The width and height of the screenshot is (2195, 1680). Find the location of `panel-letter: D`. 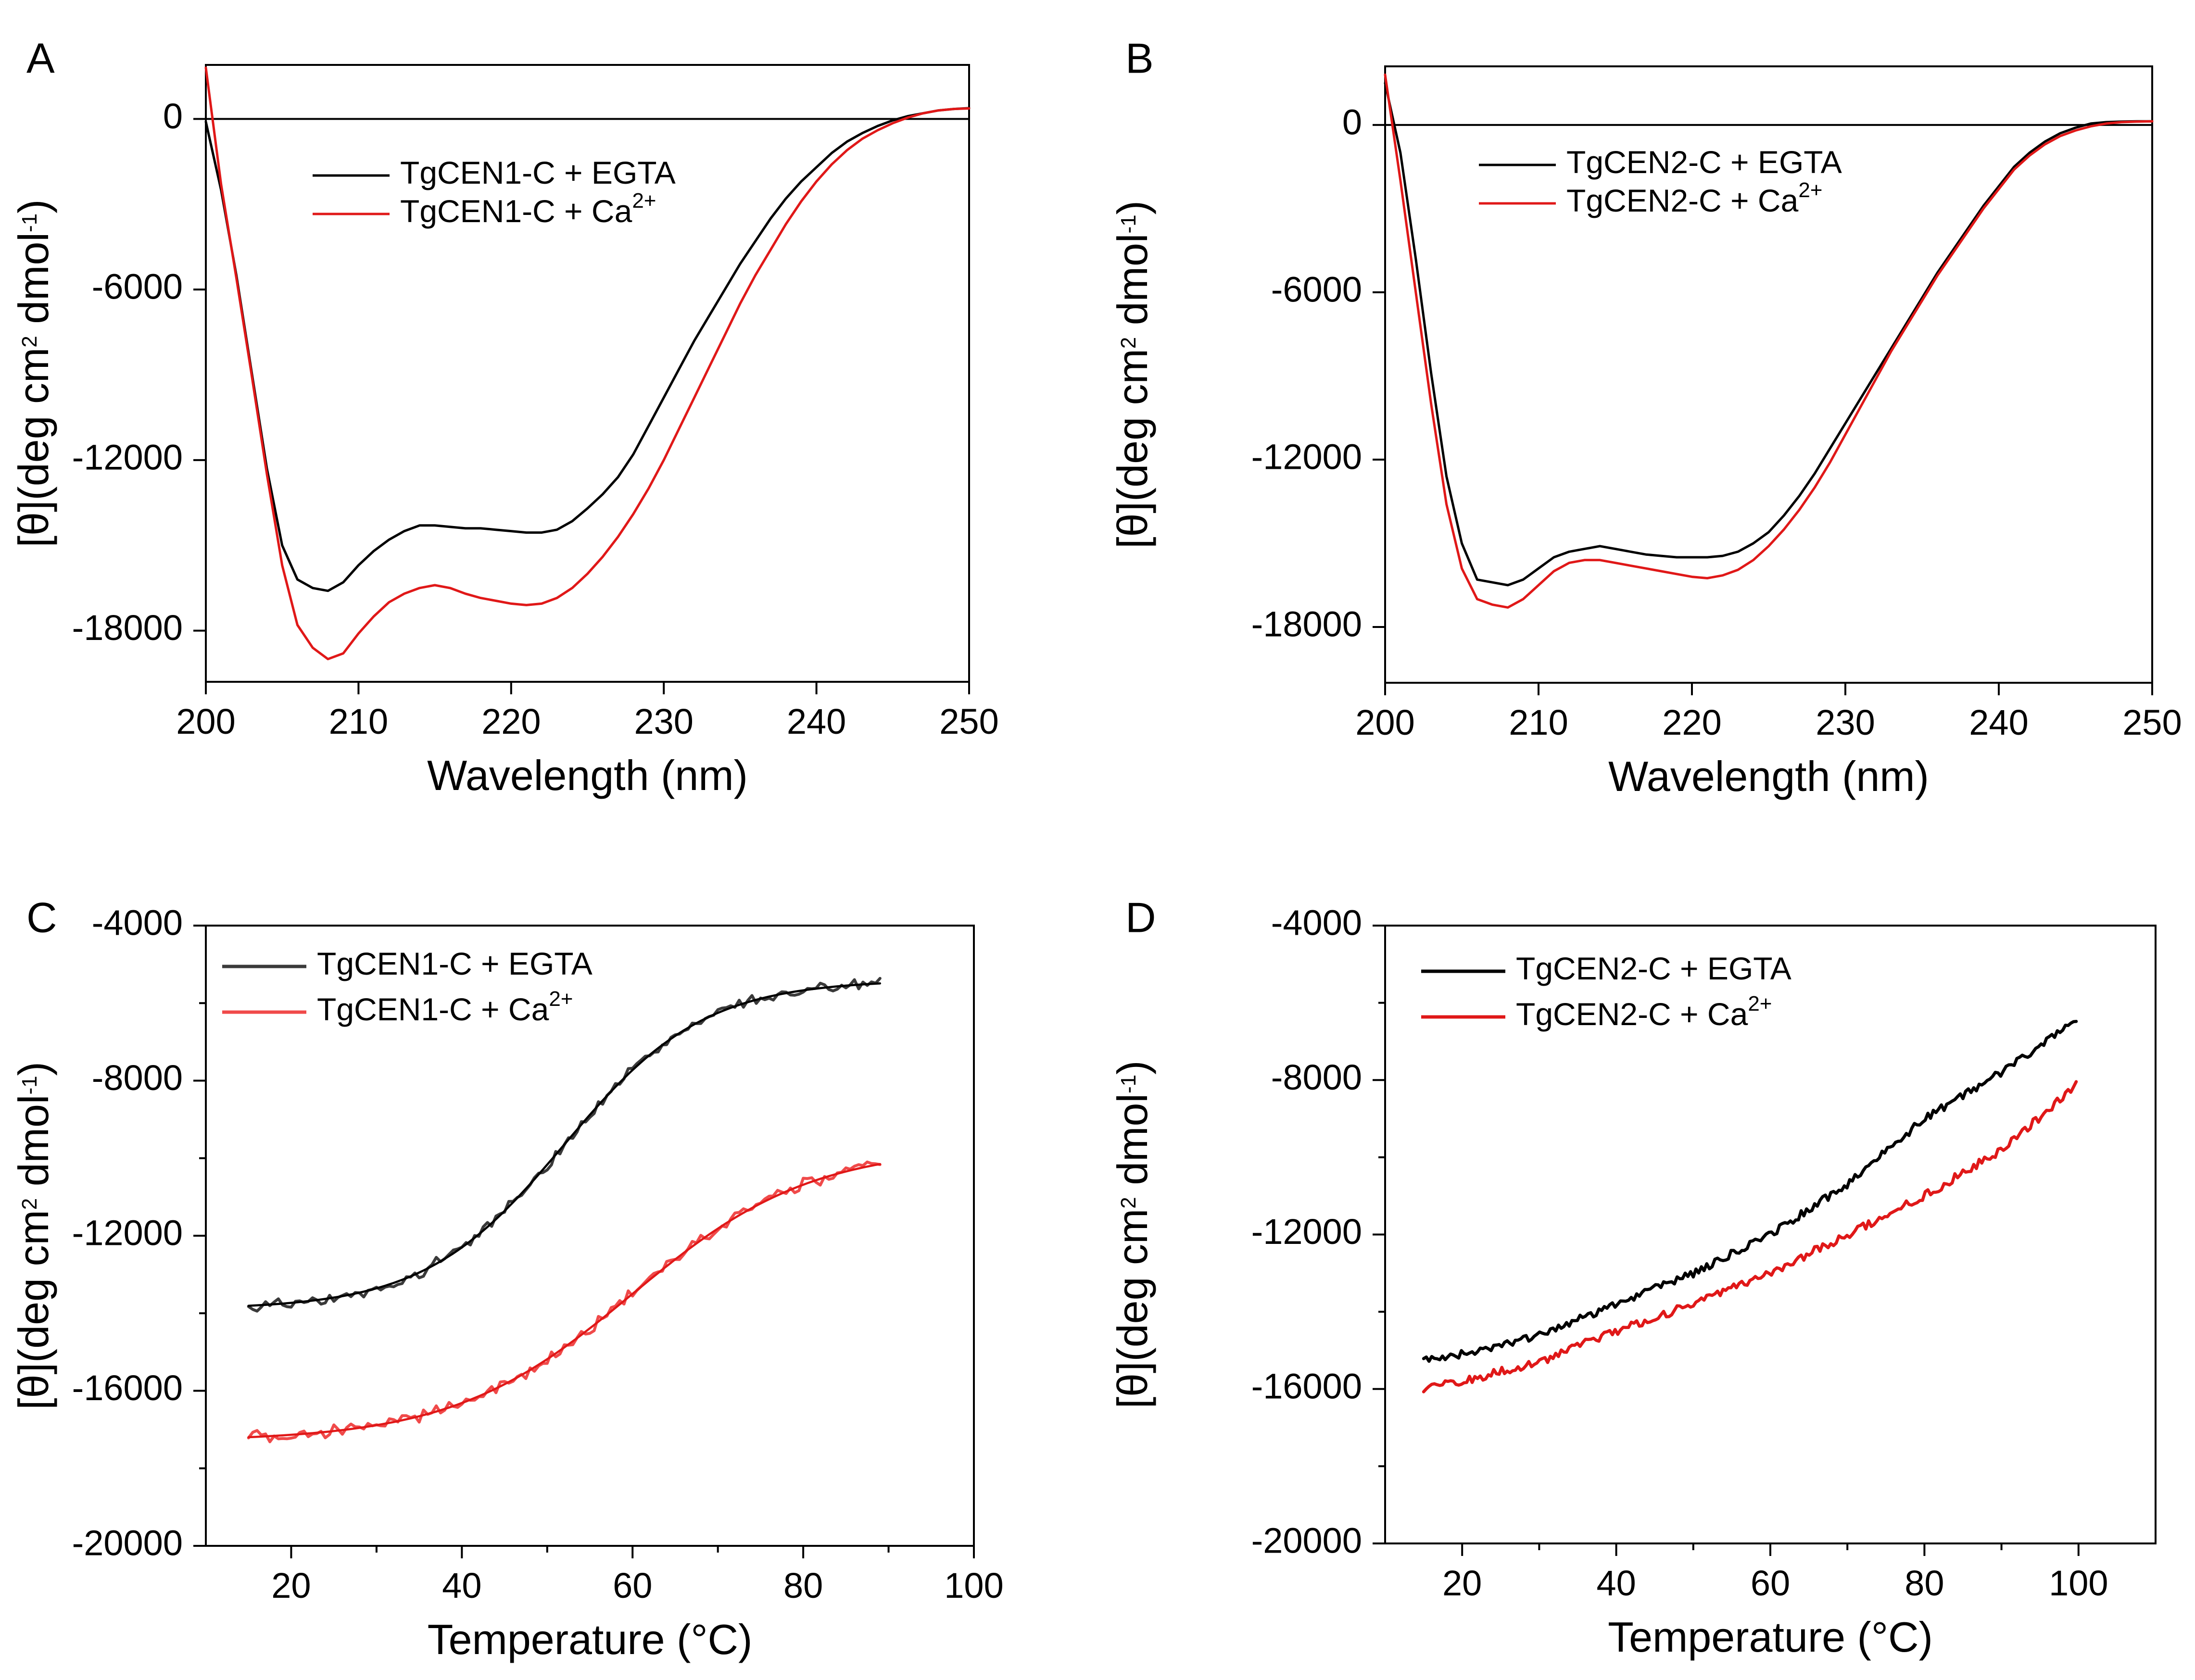

panel-letter: D is located at coordinates (1140, 917).